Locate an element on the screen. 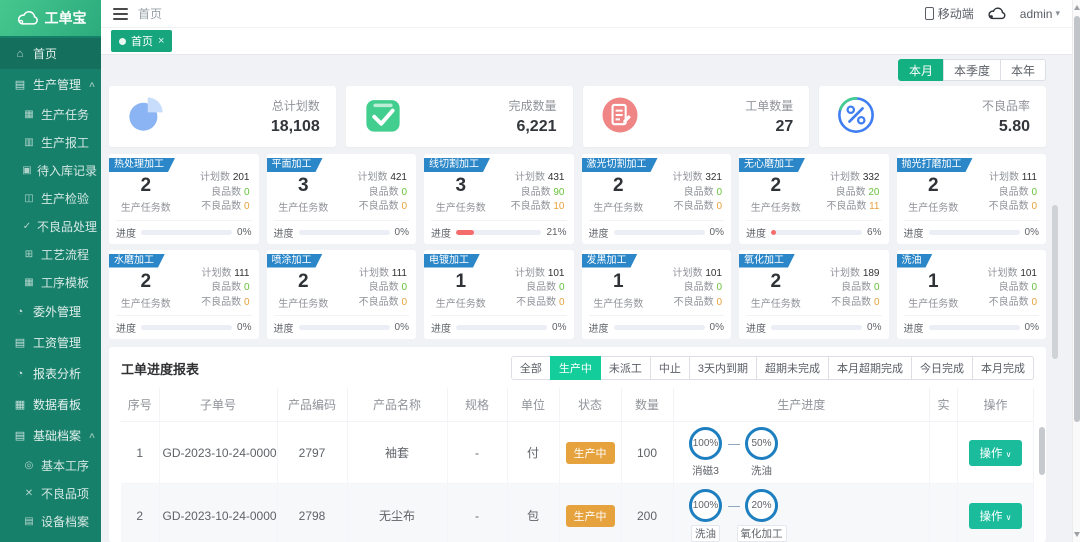  user-menu: admin ▾ is located at coordinates (1039, 13).